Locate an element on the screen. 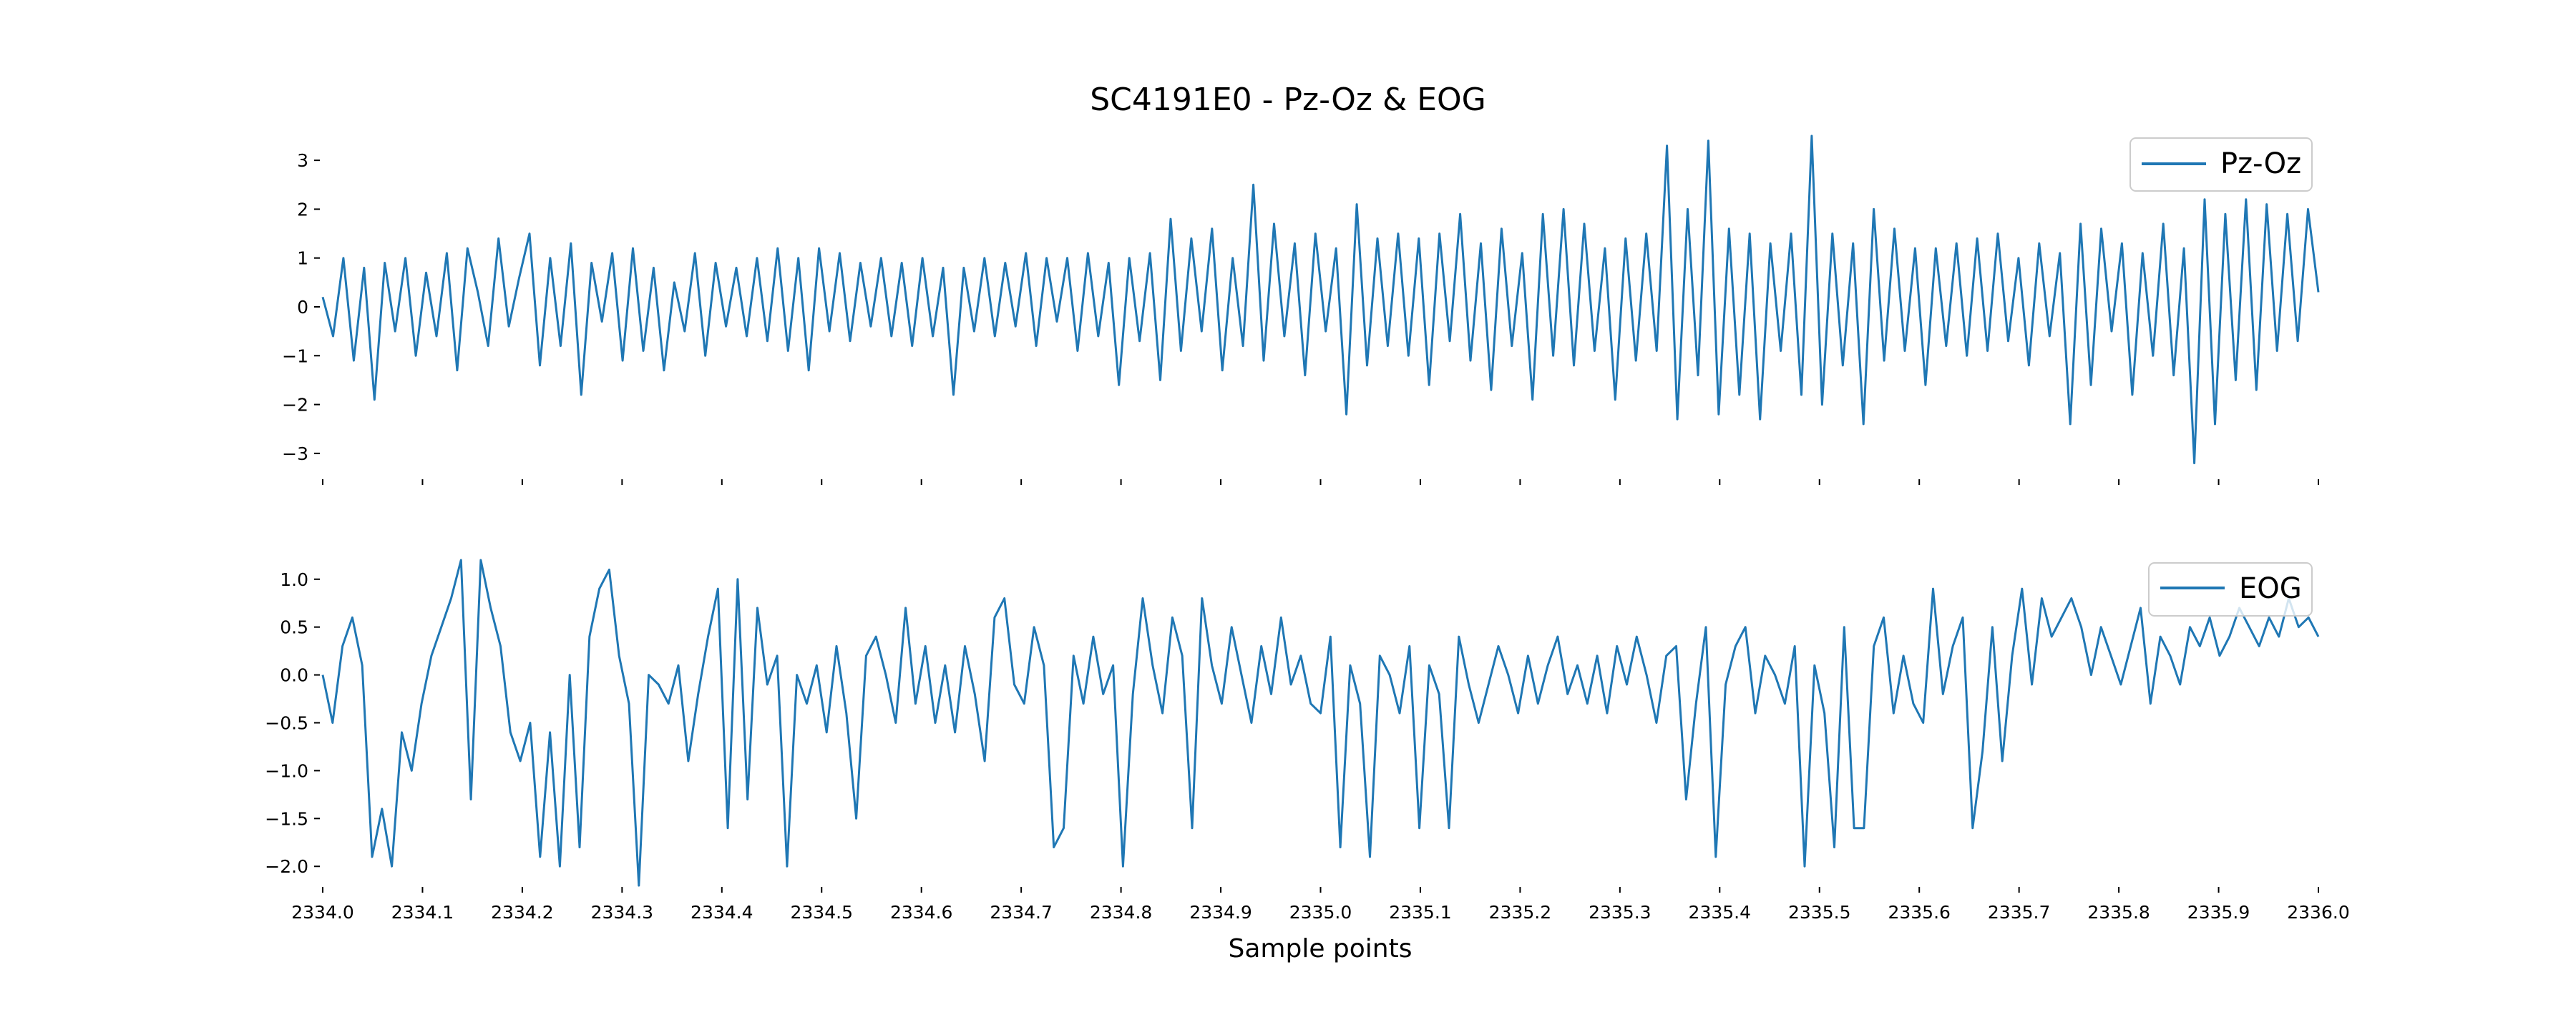 The image size is (2576, 1030). eog-legend: EOG is located at coordinates (2230, 589).